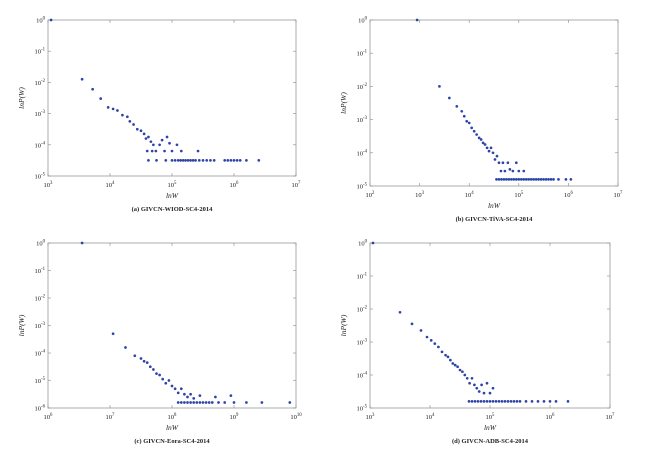  I want to click on panel-d-y-axis-label: lnP(W), so click(343, 325).